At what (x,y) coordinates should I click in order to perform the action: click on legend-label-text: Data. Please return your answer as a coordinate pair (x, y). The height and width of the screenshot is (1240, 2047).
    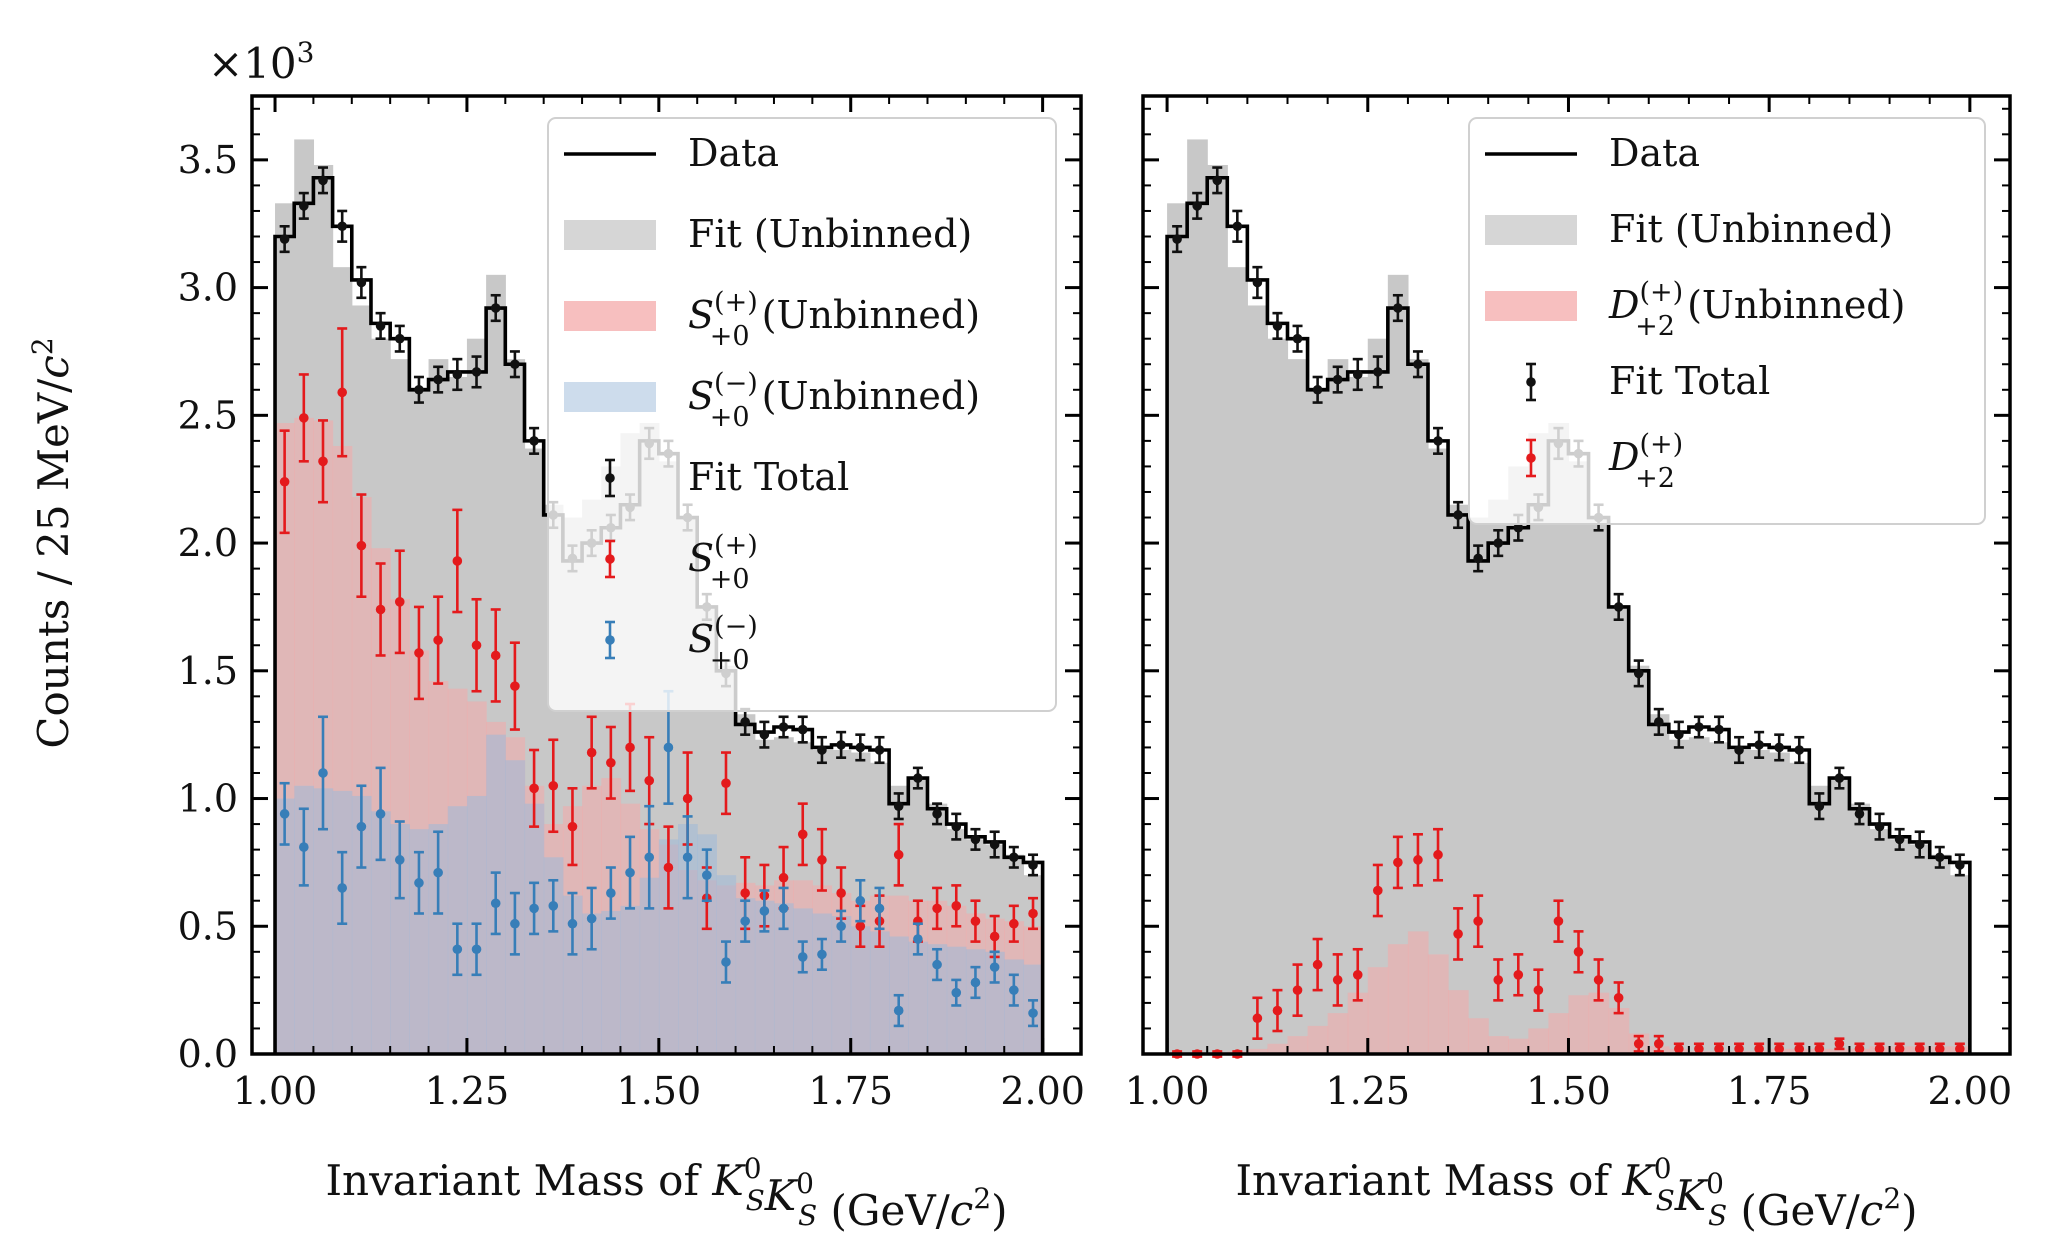
    Looking at the image, I should click on (733, 153).